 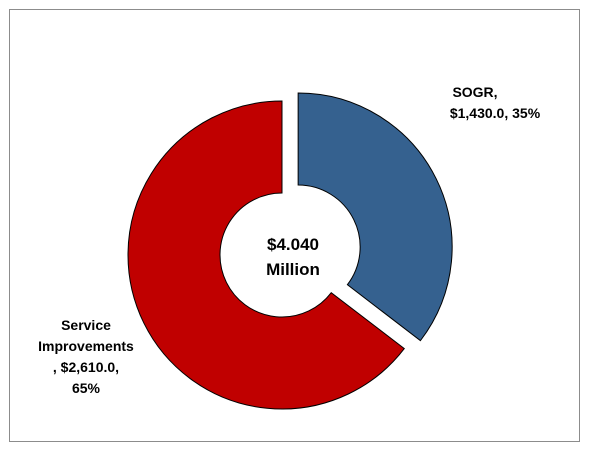 I want to click on service-label-line-4: 65%, so click(x=86, y=388).